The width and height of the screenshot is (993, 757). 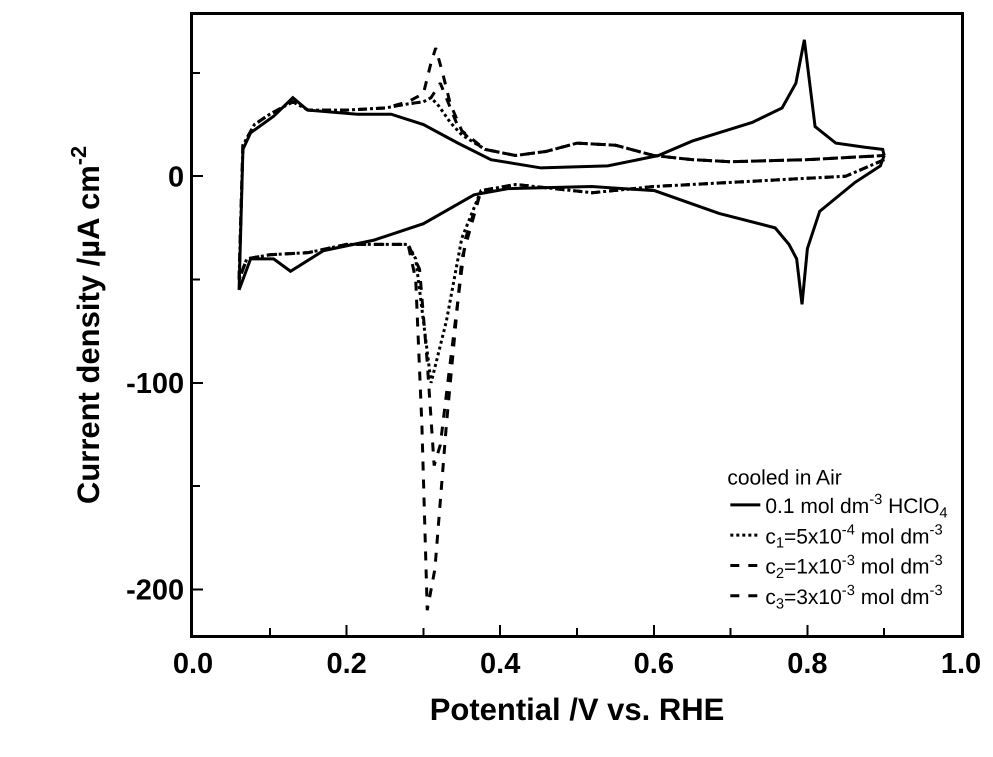 What do you see at coordinates (854, 567) in the screenshot?
I see `legend-label: c$_{2}$=1x10$^{-3}$ mol dm$^{-3}$` at bounding box center [854, 567].